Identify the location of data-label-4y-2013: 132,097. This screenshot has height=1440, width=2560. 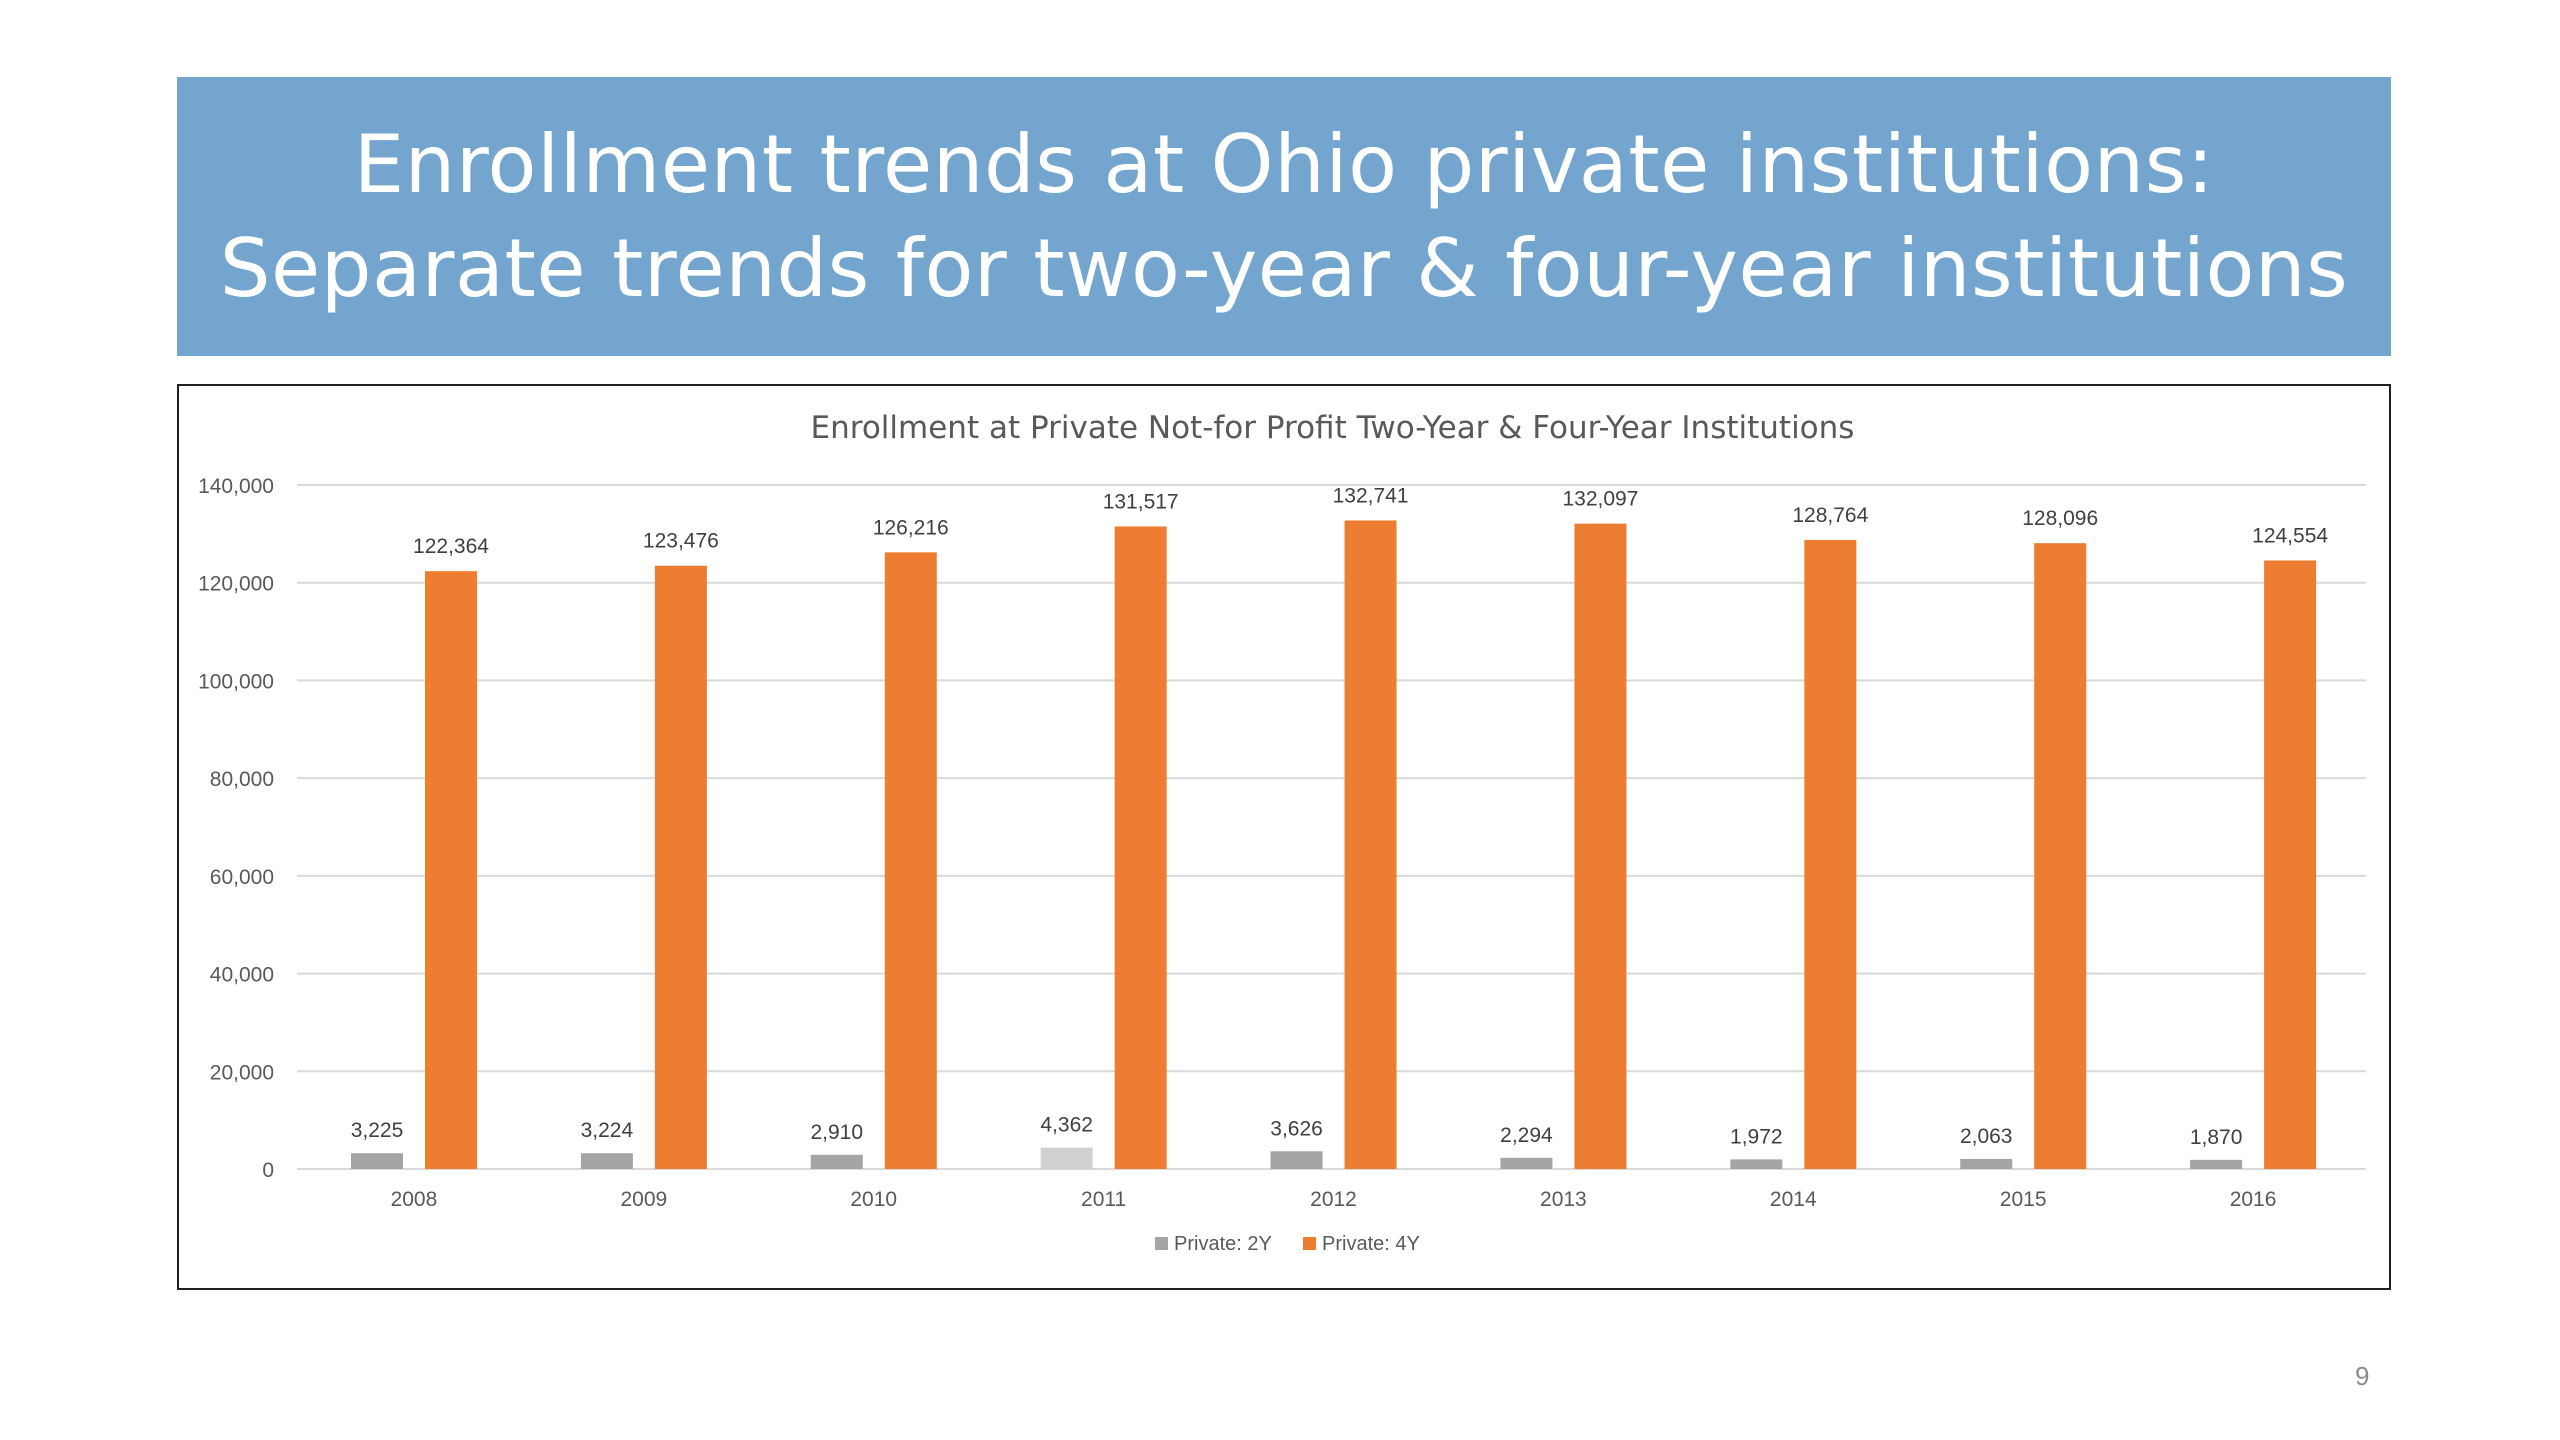
(1600, 499).